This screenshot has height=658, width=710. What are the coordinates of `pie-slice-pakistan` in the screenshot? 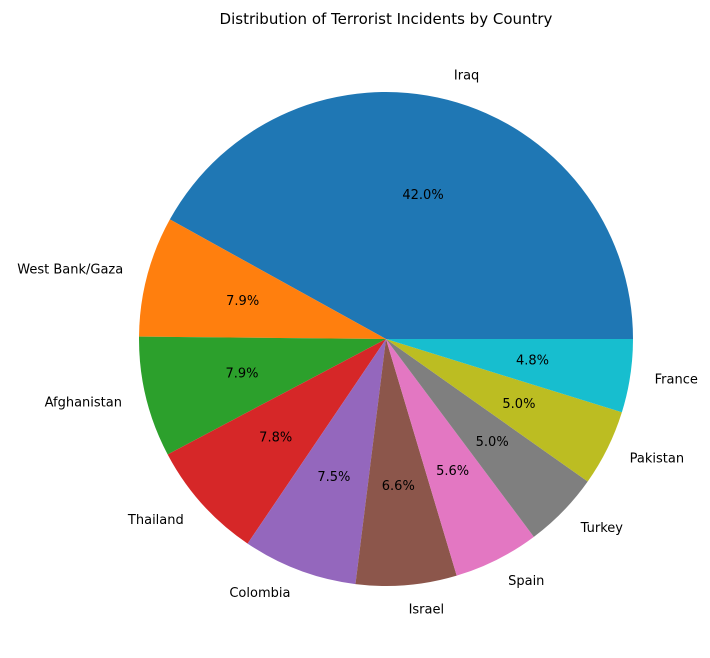 It's located at (504, 410).